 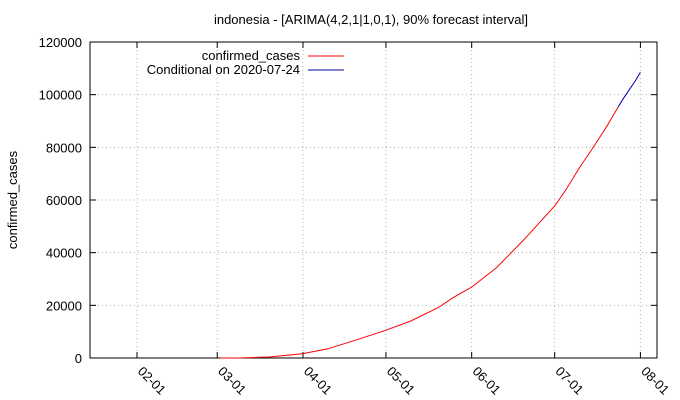 What do you see at coordinates (232, 381) in the screenshot?
I see `x-tick-label: 03-01` at bounding box center [232, 381].